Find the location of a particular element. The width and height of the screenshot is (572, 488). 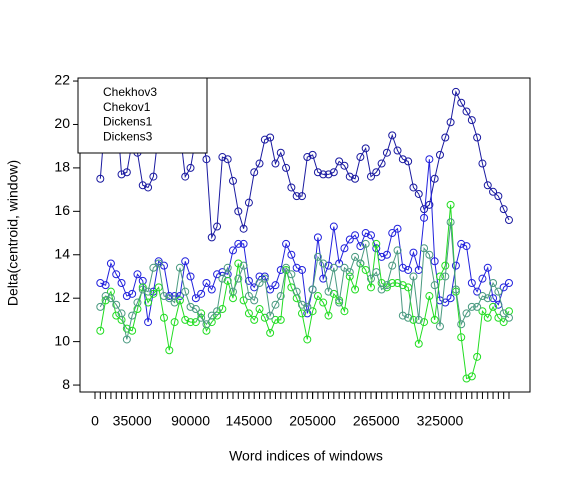

y-tick-label: 18 is located at coordinates (62, 167).